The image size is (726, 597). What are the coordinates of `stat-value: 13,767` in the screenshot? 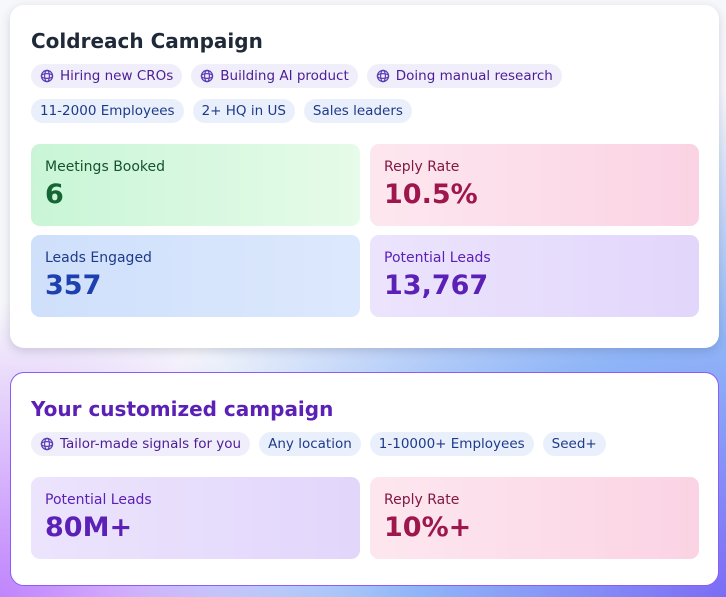 It's located at (436, 285).